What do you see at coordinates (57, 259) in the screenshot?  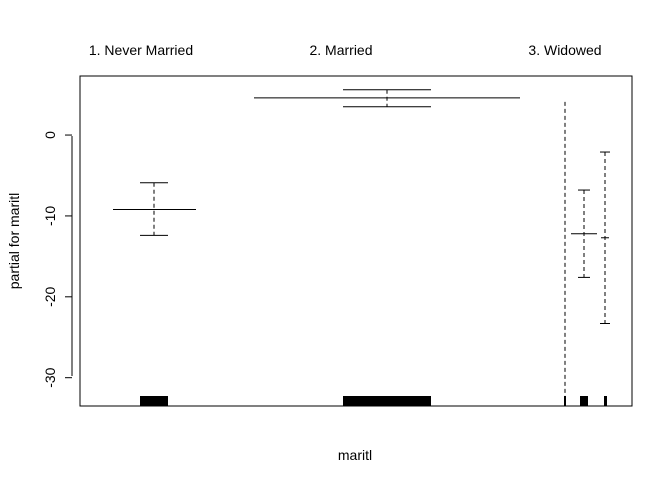 I see `y-axis: 0 -10 -20 -30` at bounding box center [57, 259].